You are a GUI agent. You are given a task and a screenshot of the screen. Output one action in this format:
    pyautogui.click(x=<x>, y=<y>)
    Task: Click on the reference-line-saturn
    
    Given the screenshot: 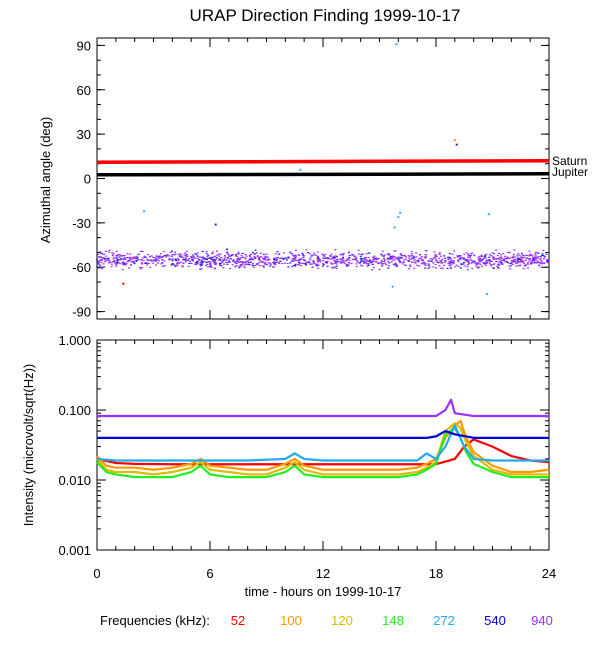 What is the action you would take?
    pyautogui.click(x=323, y=161)
    